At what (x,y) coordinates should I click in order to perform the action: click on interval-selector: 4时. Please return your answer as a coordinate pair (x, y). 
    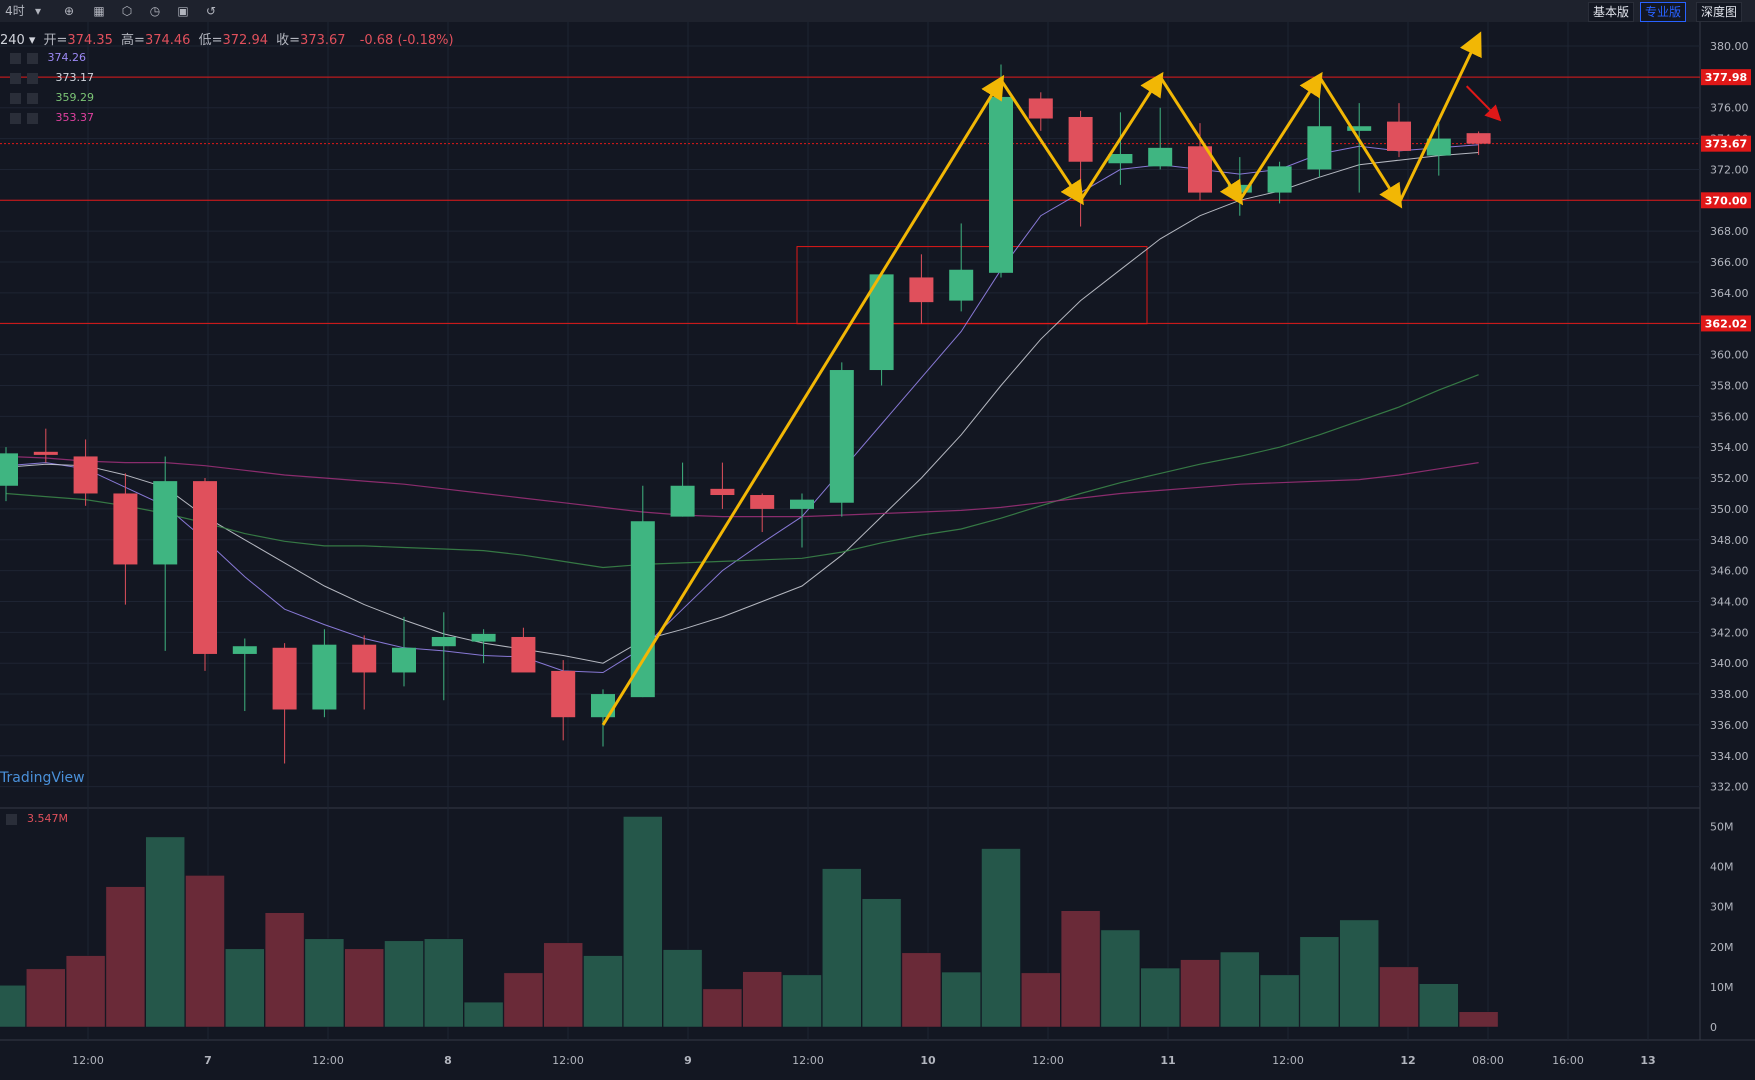
    Looking at the image, I should click on (15, 11).